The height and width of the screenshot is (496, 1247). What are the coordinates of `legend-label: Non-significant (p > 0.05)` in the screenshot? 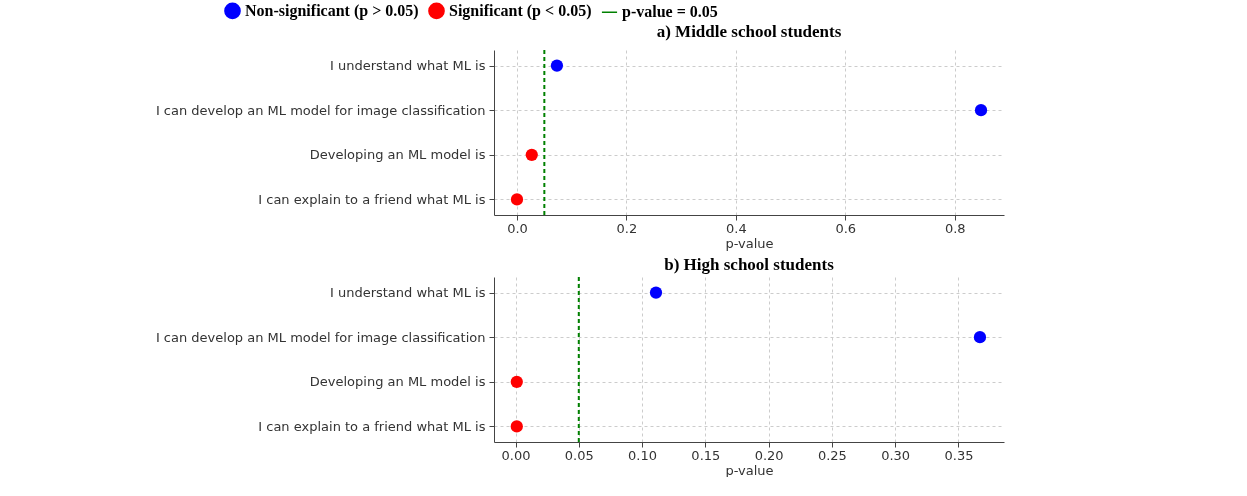 It's located at (332, 10).